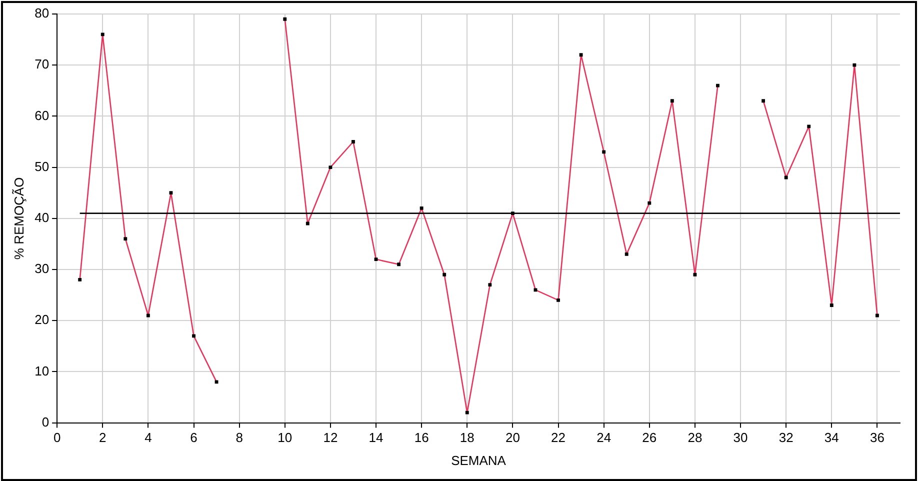 This screenshot has height=481, width=918. I want to click on y-tick-label: 0, so click(46, 422).